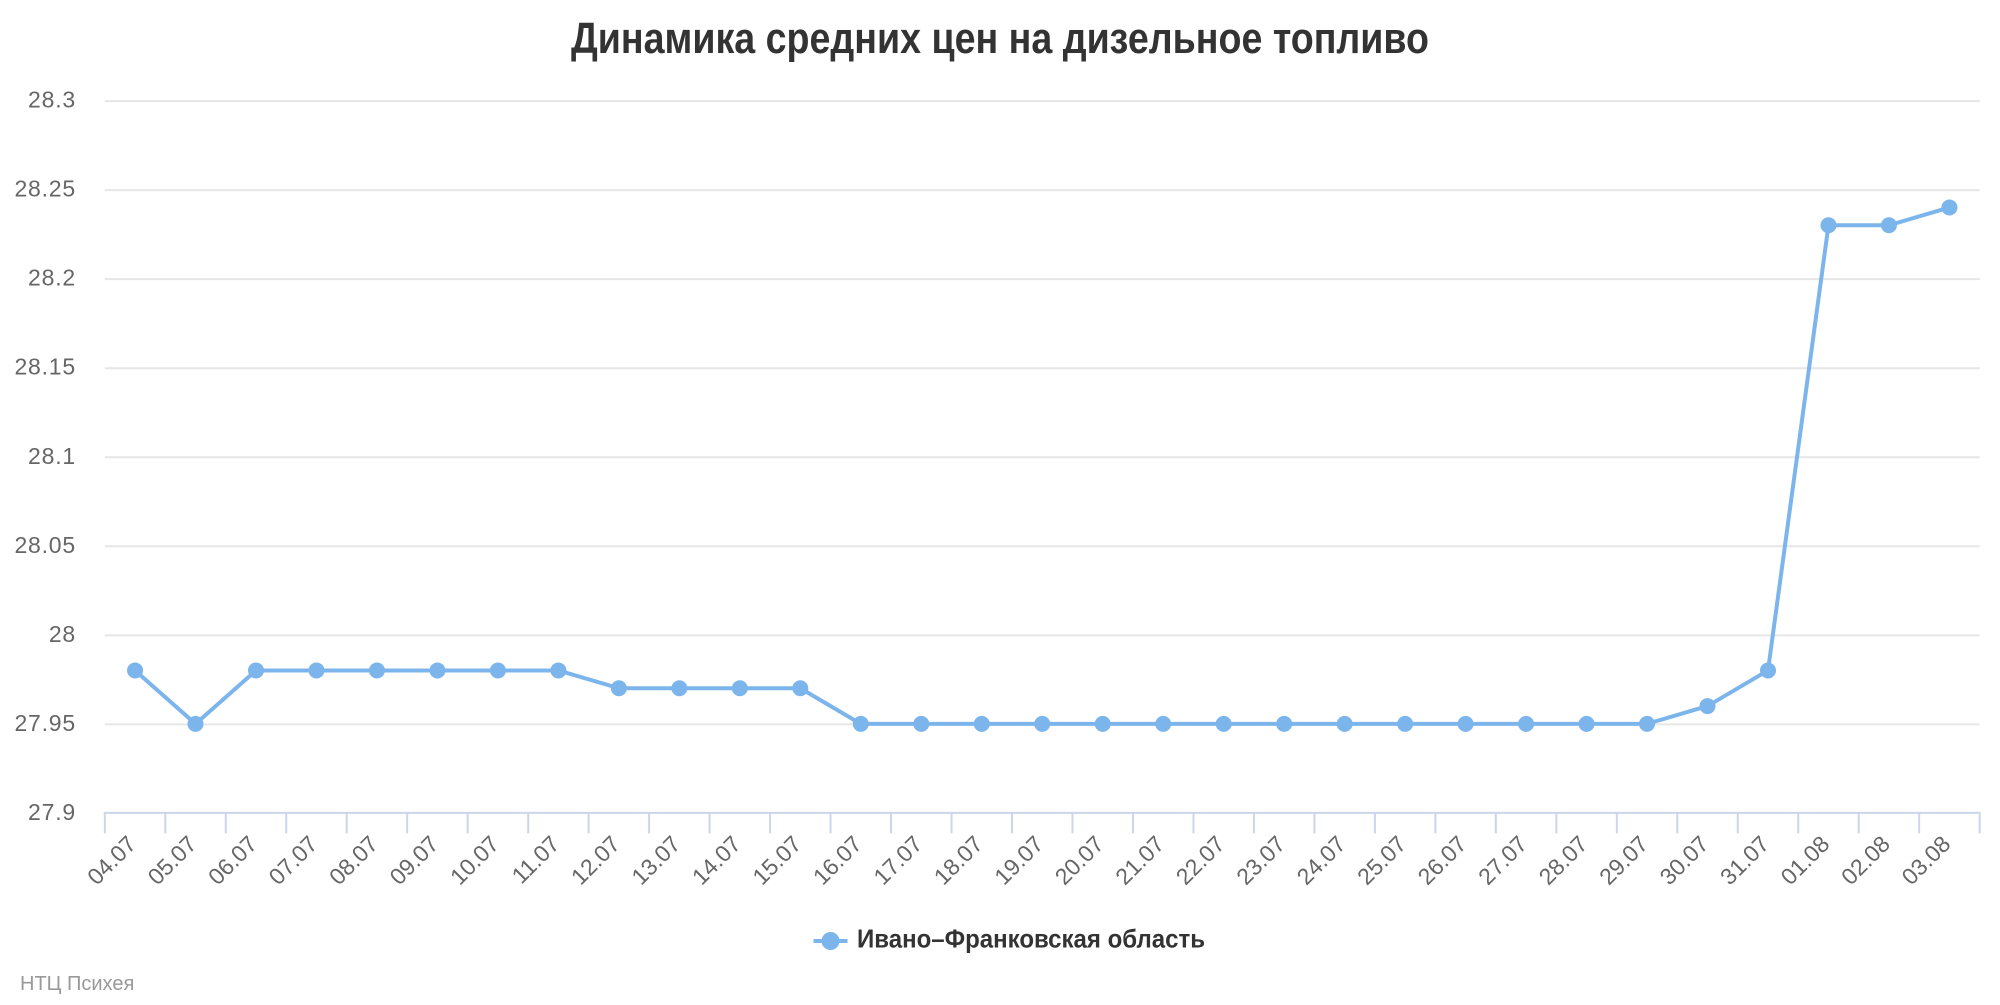  What do you see at coordinates (52, 456) in the screenshot?
I see `svg-text: 28.1` at bounding box center [52, 456].